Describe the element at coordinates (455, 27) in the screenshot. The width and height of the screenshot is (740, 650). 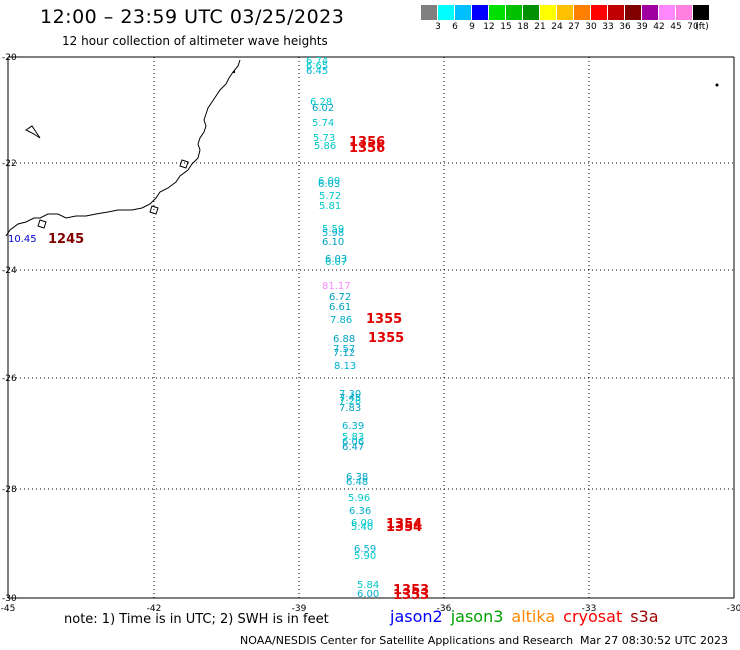
I see `scale-label: 6` at that location.